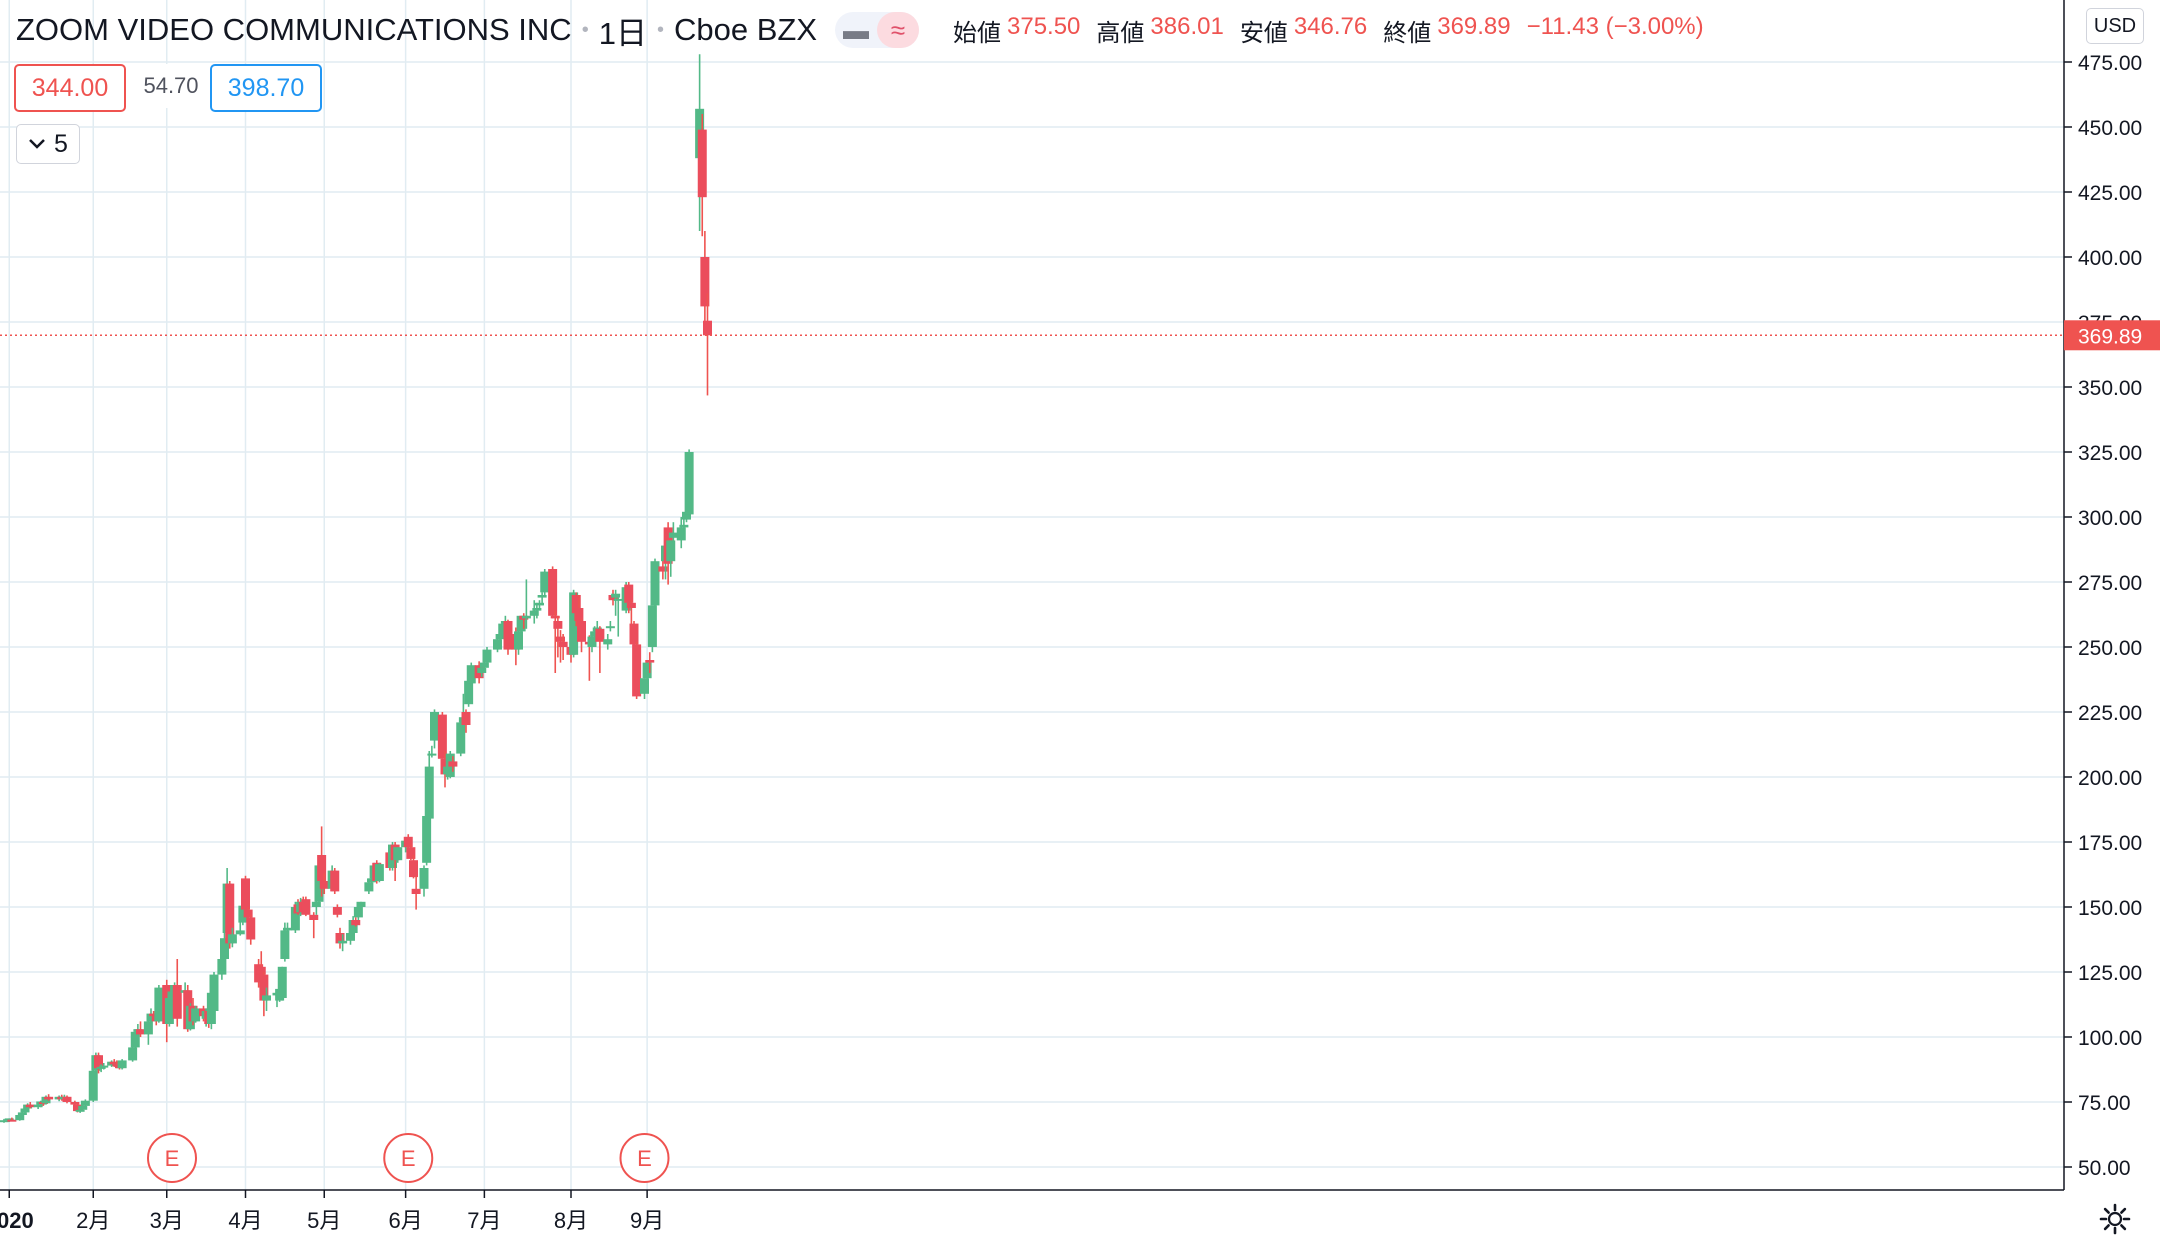  What do you see at coordinates (2115, 1219) in the screenshot?
I see `settings-gear-icon` at bounding box center [2115, 1219].